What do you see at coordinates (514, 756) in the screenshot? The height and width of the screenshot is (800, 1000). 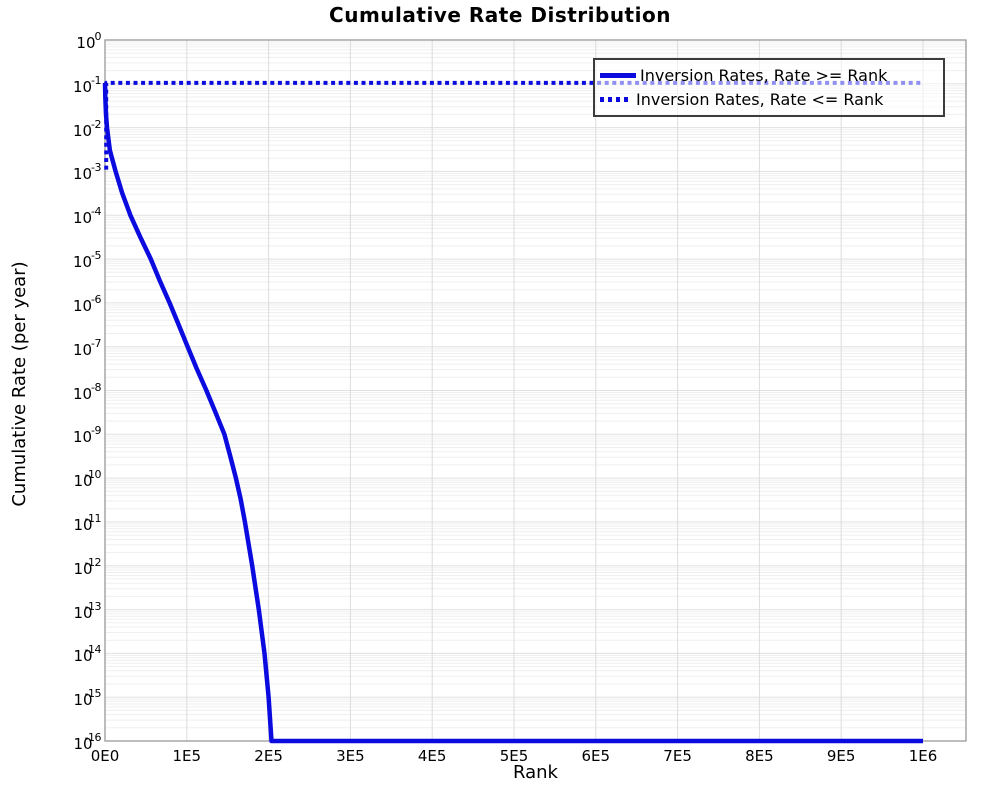 I see `x-tick-label: 5E5` at bounding box center [514, 756].